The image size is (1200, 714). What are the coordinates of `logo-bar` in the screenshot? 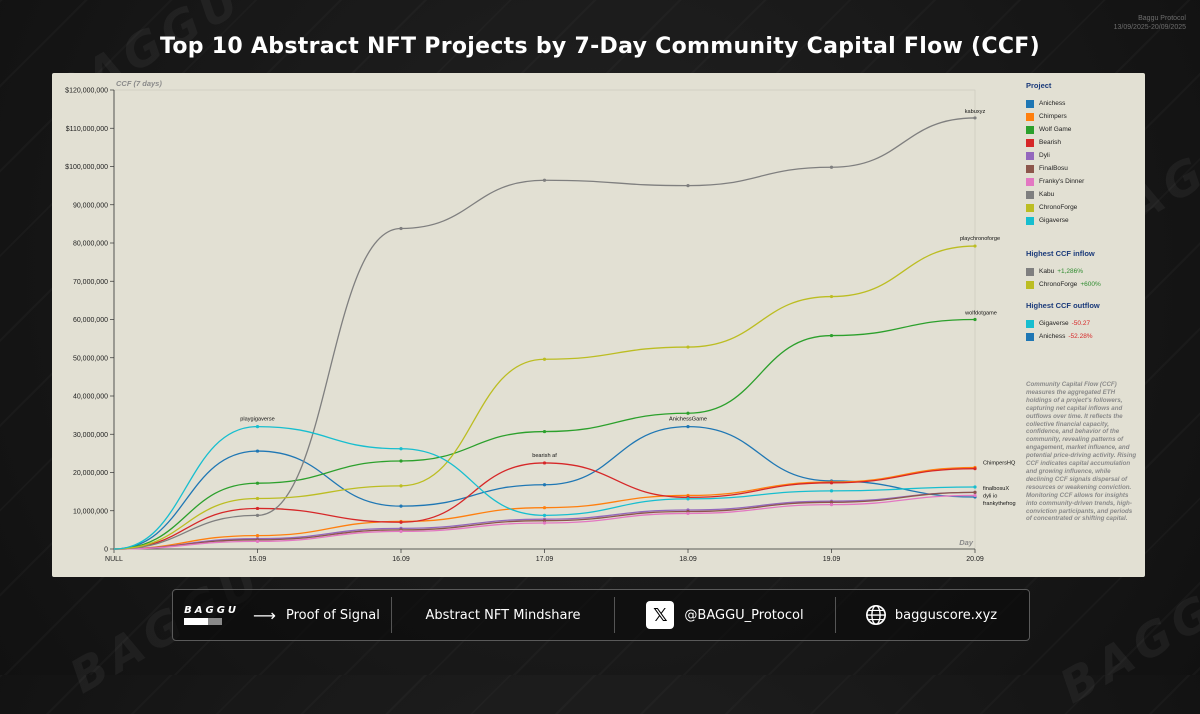 It's located at (203, 621).